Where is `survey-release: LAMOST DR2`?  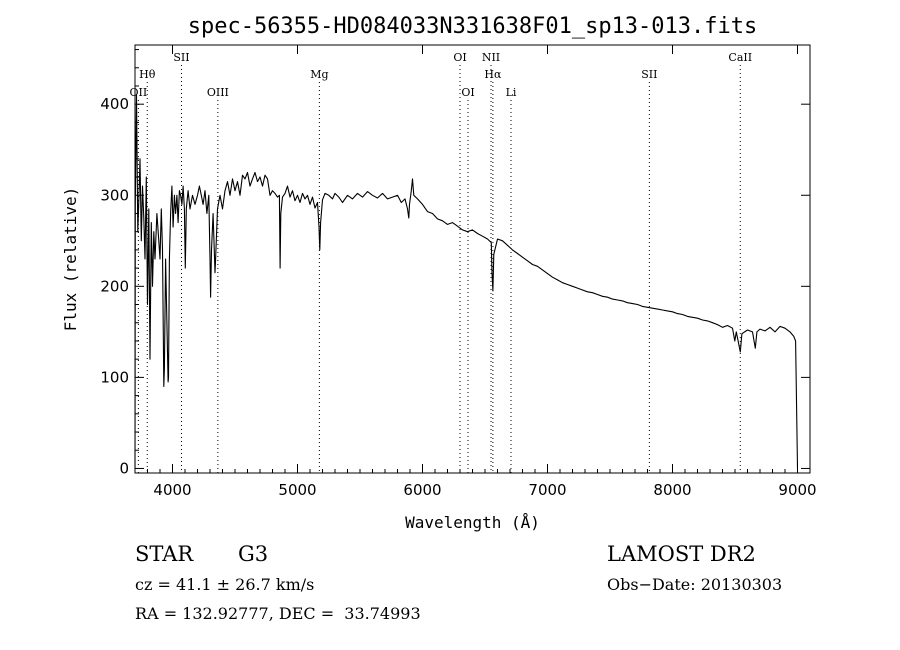 survey-release: LAMOST DR2 is located at coordinates (681, 554).